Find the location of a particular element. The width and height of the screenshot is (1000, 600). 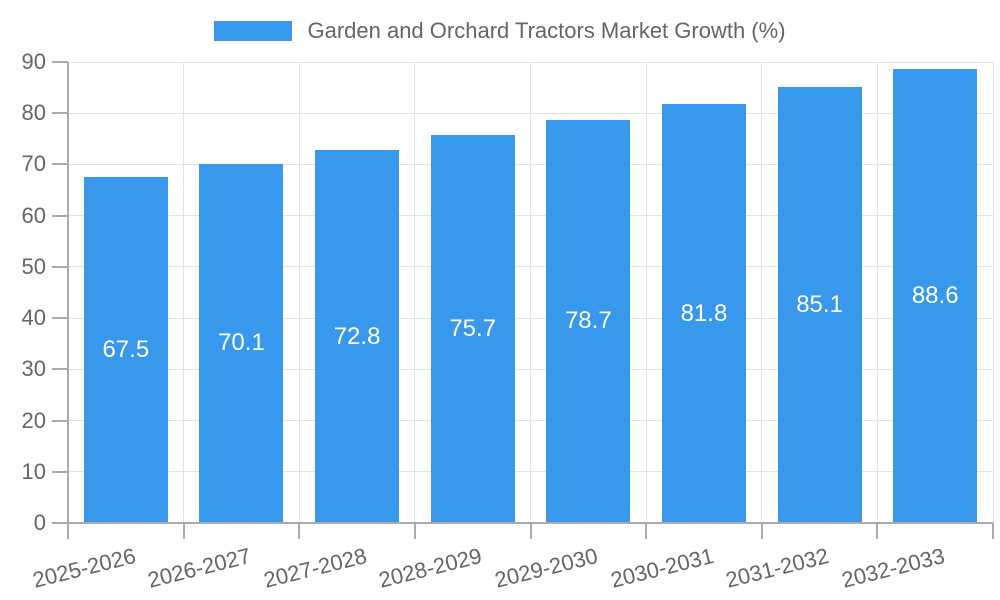

bar-value-label: 81.8 is located at coordinates (704, 313).